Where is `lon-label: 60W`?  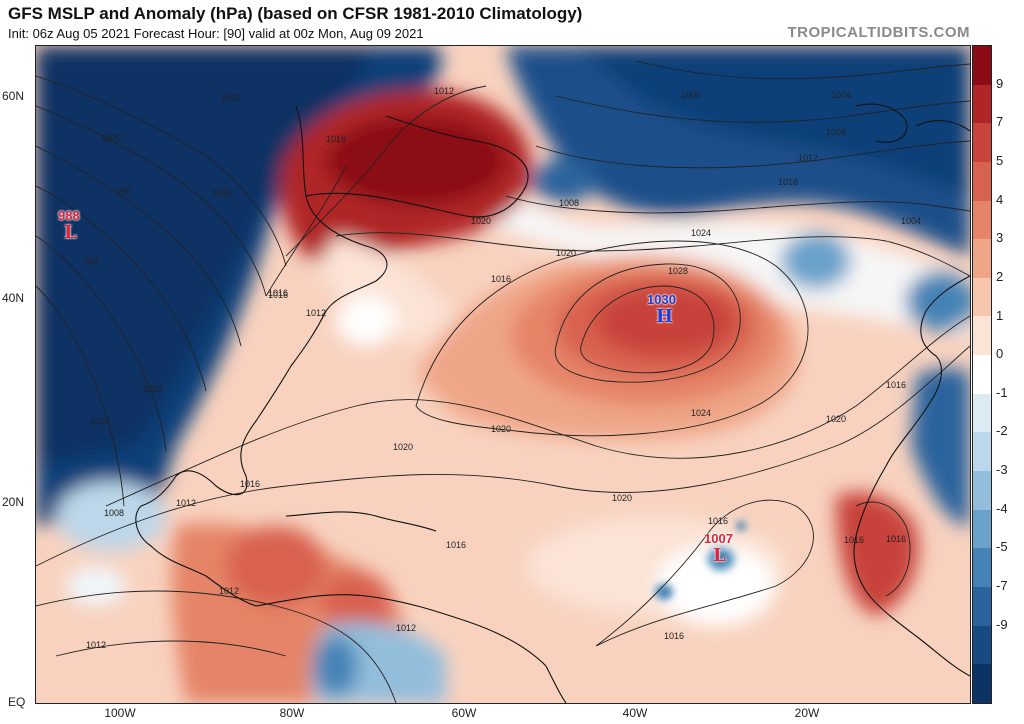
lon-label: 60W is located at coordinates (464, 713).